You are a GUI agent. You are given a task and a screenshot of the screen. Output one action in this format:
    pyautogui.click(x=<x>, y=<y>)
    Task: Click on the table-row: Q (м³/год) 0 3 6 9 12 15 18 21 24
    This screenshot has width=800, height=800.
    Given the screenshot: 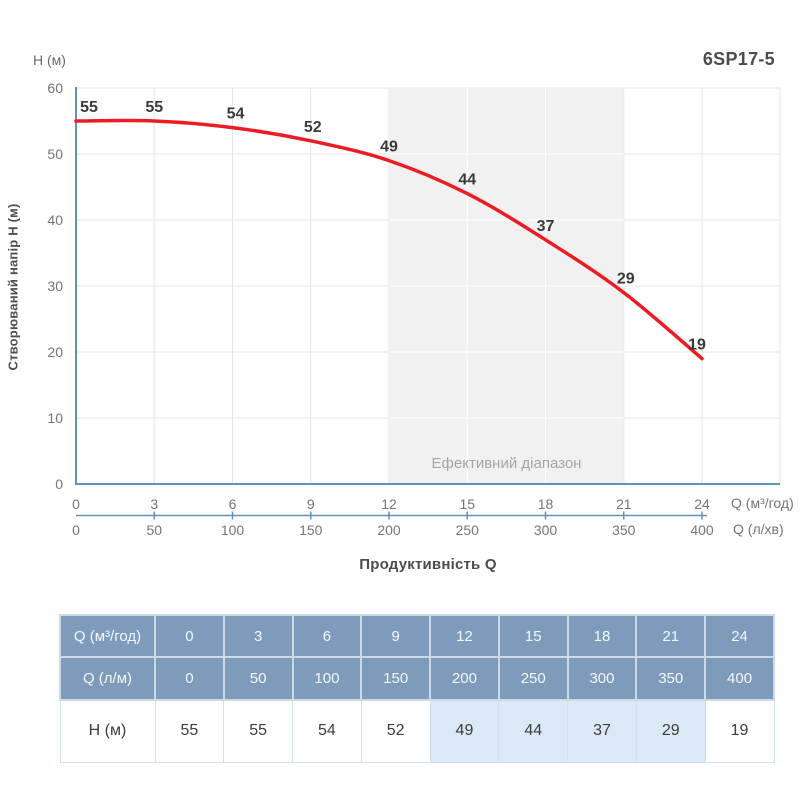 What is the action you would take?
    pyautogui.click(x=417, y=636)
    